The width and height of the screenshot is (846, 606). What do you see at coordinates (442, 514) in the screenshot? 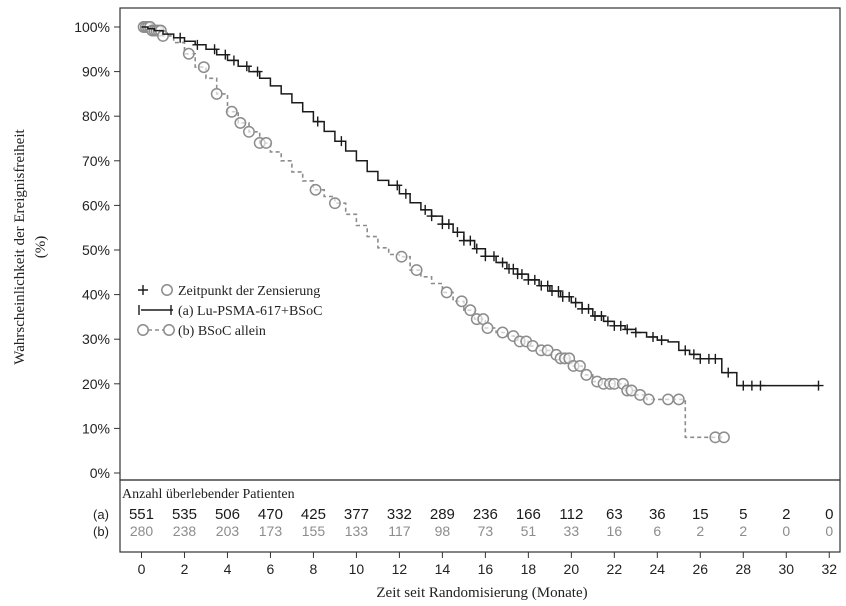
I see `at-risk-value: 289` at bounding box center [442, 514].